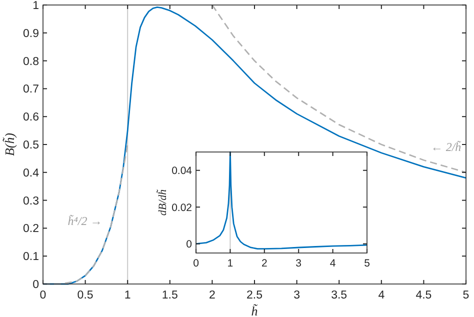 The image size is (474, 317). What do you see at coordinates (31, 118) in the screenshot?
I see `y-tick-label: 0.6` at bounding box center [31, 118].